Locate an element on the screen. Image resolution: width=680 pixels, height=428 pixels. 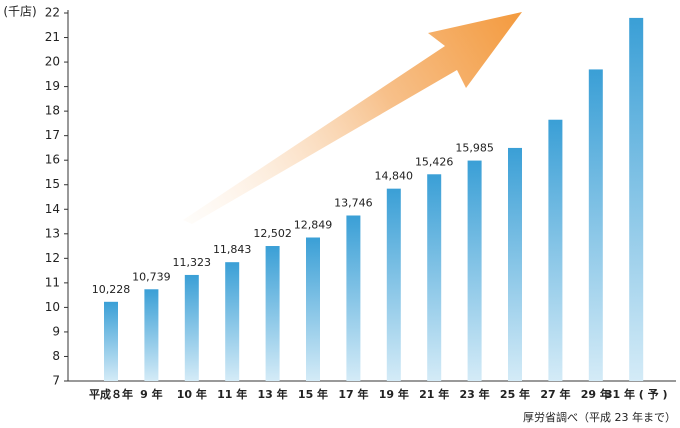
y-tick-label: 7 is located at coordinates (56, 381).